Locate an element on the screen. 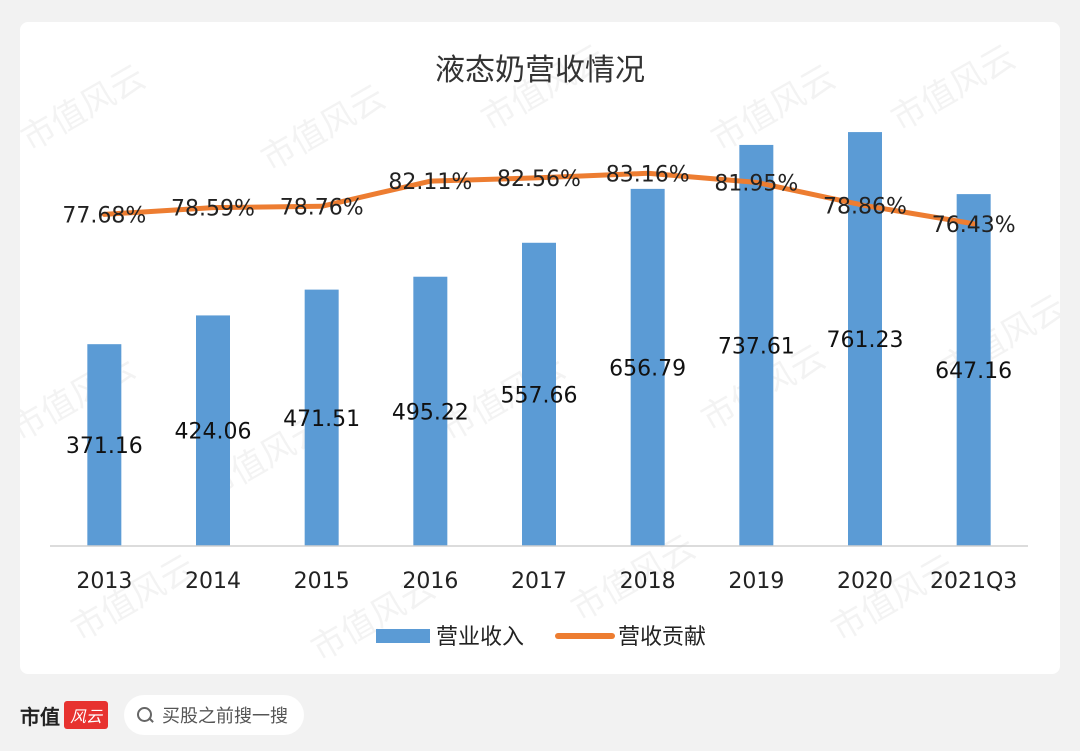 The height and width of the screenshot is (751, 1080). footer: 市值 风云 买股之前搜一搜 is located at coordinates (162, 715).